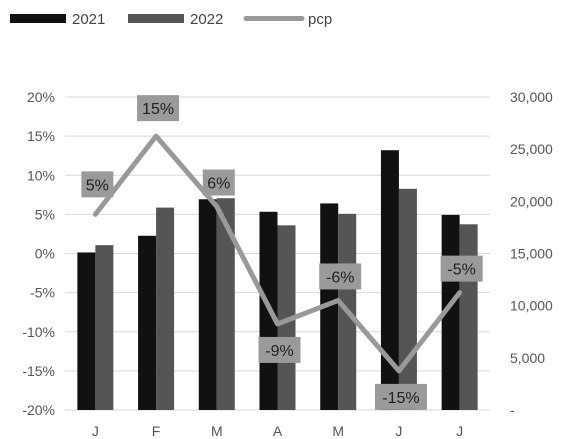 Image resolution: width=565 pixels, height=439 pixels. What do you see at coordinates (38, 371) in the screenshot?
I see `y-left-tick-label: -15%` at bounding box center [38, 371].